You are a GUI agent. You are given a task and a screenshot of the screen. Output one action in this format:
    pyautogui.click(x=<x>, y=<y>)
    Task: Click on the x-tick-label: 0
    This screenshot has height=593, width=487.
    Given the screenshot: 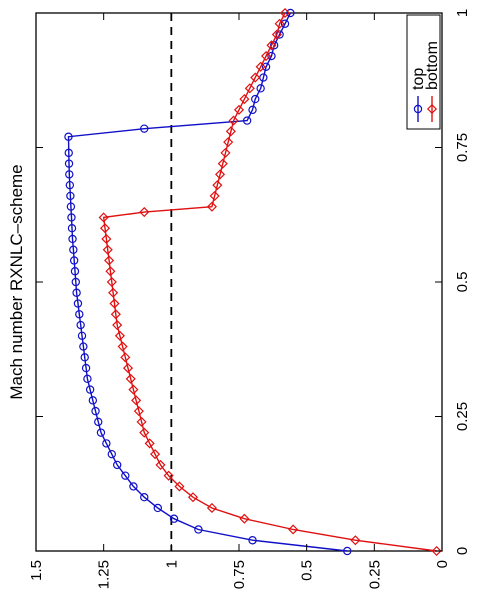 What is the action you would take?
    pyautogui.click(x=462, y=551)
    